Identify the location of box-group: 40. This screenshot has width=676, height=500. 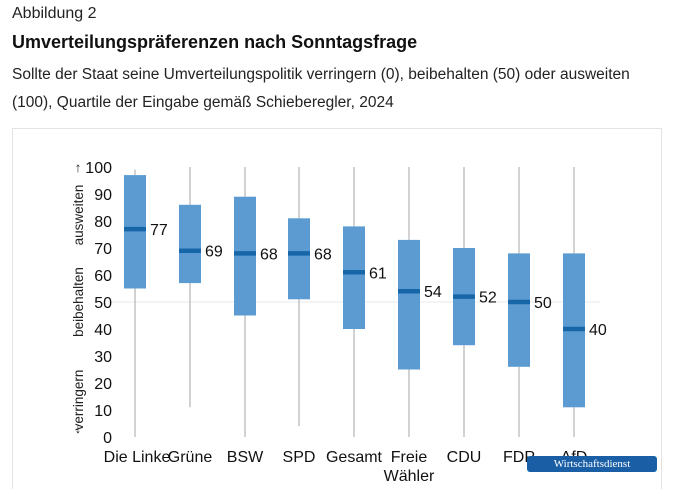
(585, 302).